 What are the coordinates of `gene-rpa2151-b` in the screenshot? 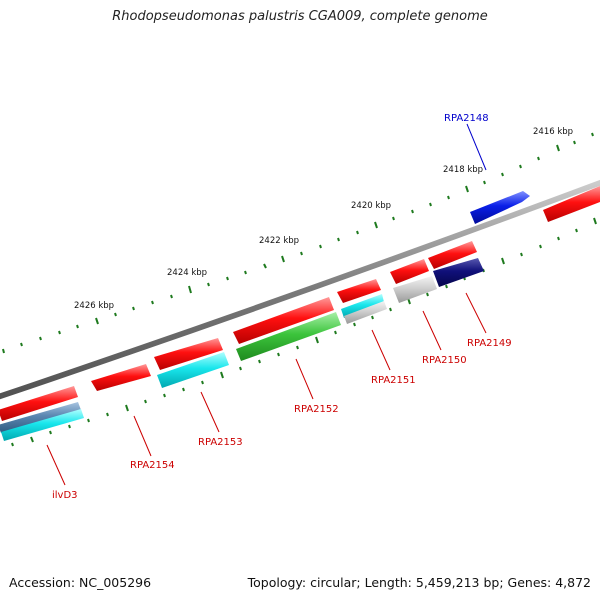 It's located at (365, 312).